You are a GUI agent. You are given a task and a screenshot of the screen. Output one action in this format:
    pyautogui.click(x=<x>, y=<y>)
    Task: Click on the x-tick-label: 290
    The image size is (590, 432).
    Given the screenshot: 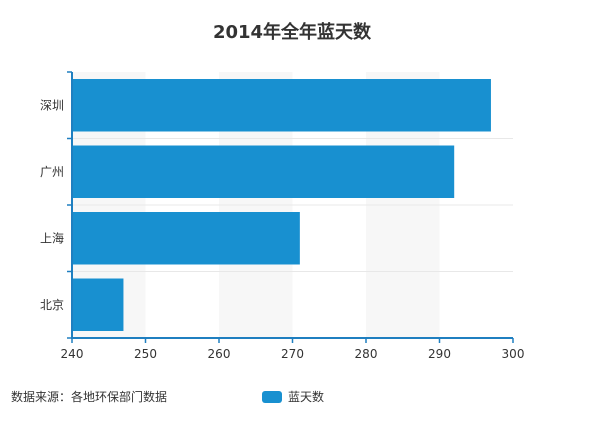 What is the action you would take?
    pyautogui.click(x=439, y=354)
    